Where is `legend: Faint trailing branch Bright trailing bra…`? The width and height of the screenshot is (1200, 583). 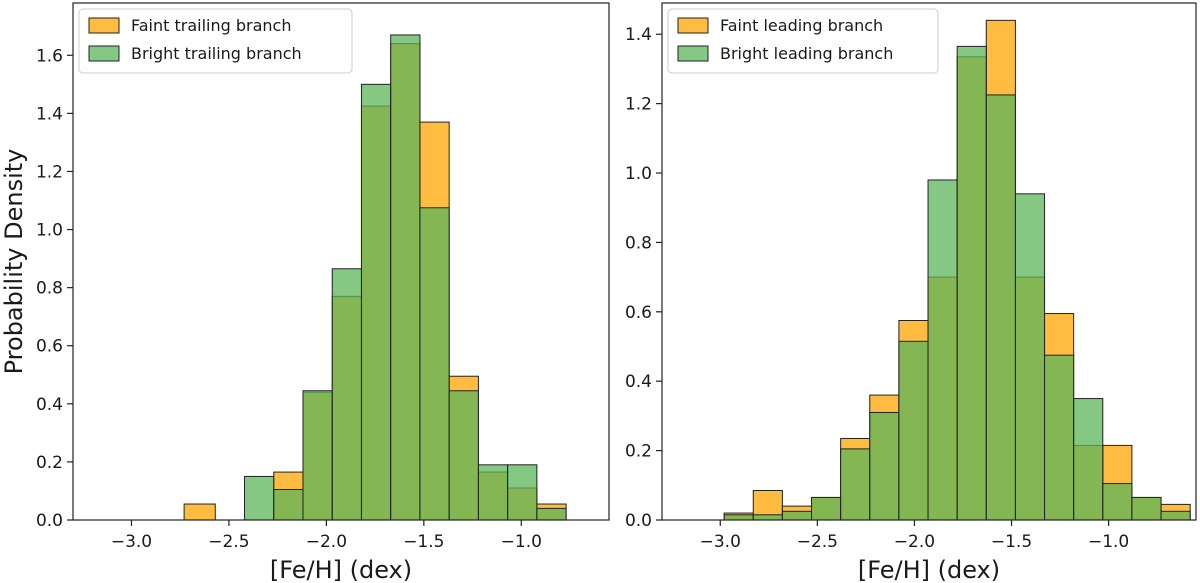 legend: Faint trailing branch Bright trailing bra… is located at coordinates (215, 41).